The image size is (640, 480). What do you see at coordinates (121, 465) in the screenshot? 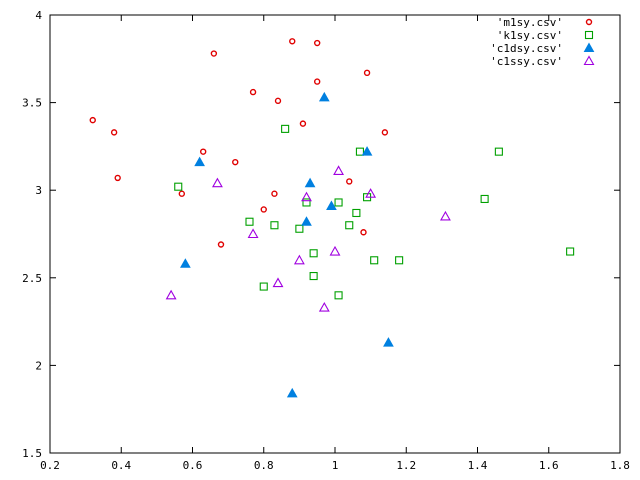
I see `x-tick-label: 0.4` at bounding box center [121, 465].